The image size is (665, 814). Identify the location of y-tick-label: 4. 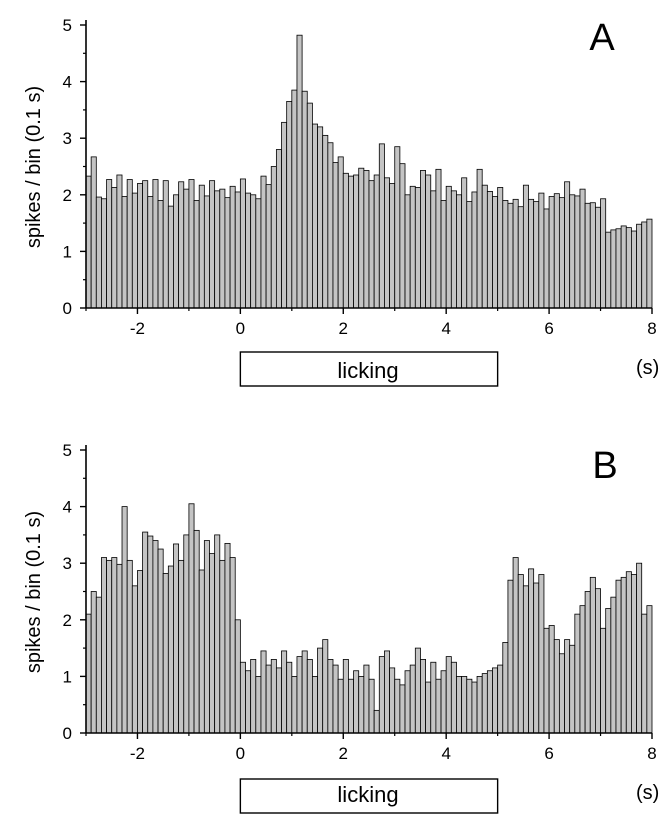
(67, 507).